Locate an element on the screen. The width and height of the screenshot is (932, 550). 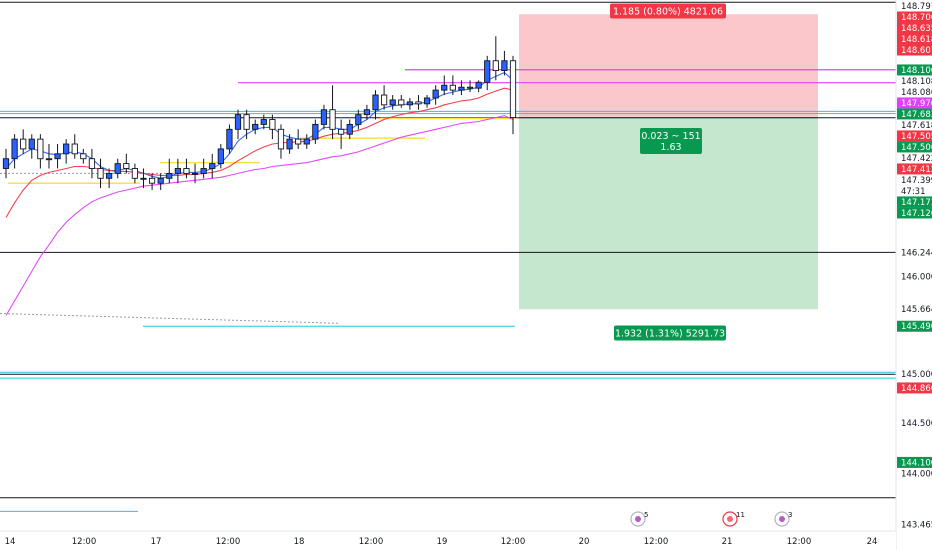
price-label: 148.108 is located at coordinates (916, 82).